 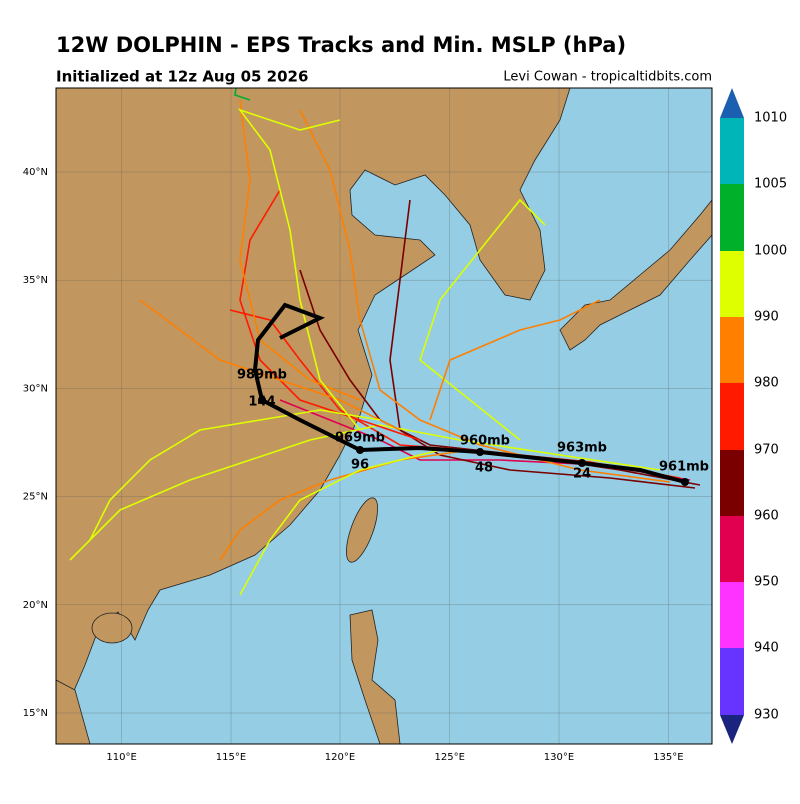 I want to click on lat-label: 40°N, so click(x=35, y=172).